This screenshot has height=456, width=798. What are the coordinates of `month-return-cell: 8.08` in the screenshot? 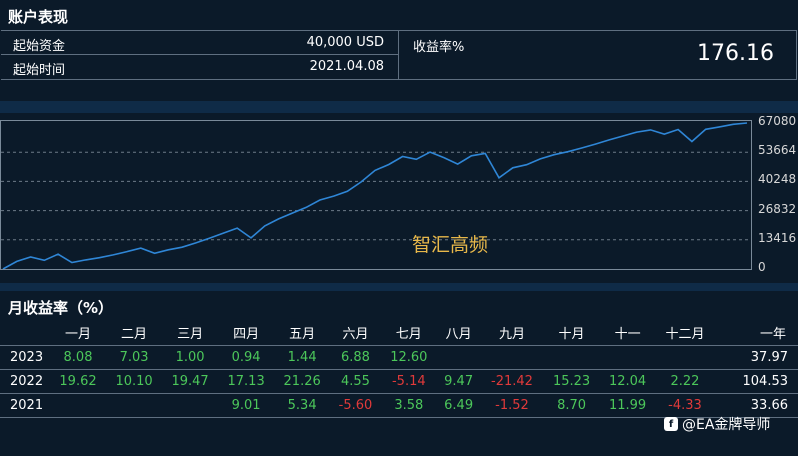 It's located at (78, 357).